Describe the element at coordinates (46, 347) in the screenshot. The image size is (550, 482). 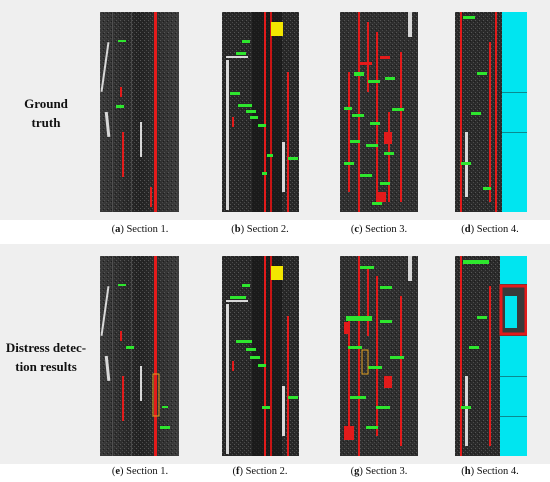
I see `detection-results-label-line-1: Distress detec-` at that location.